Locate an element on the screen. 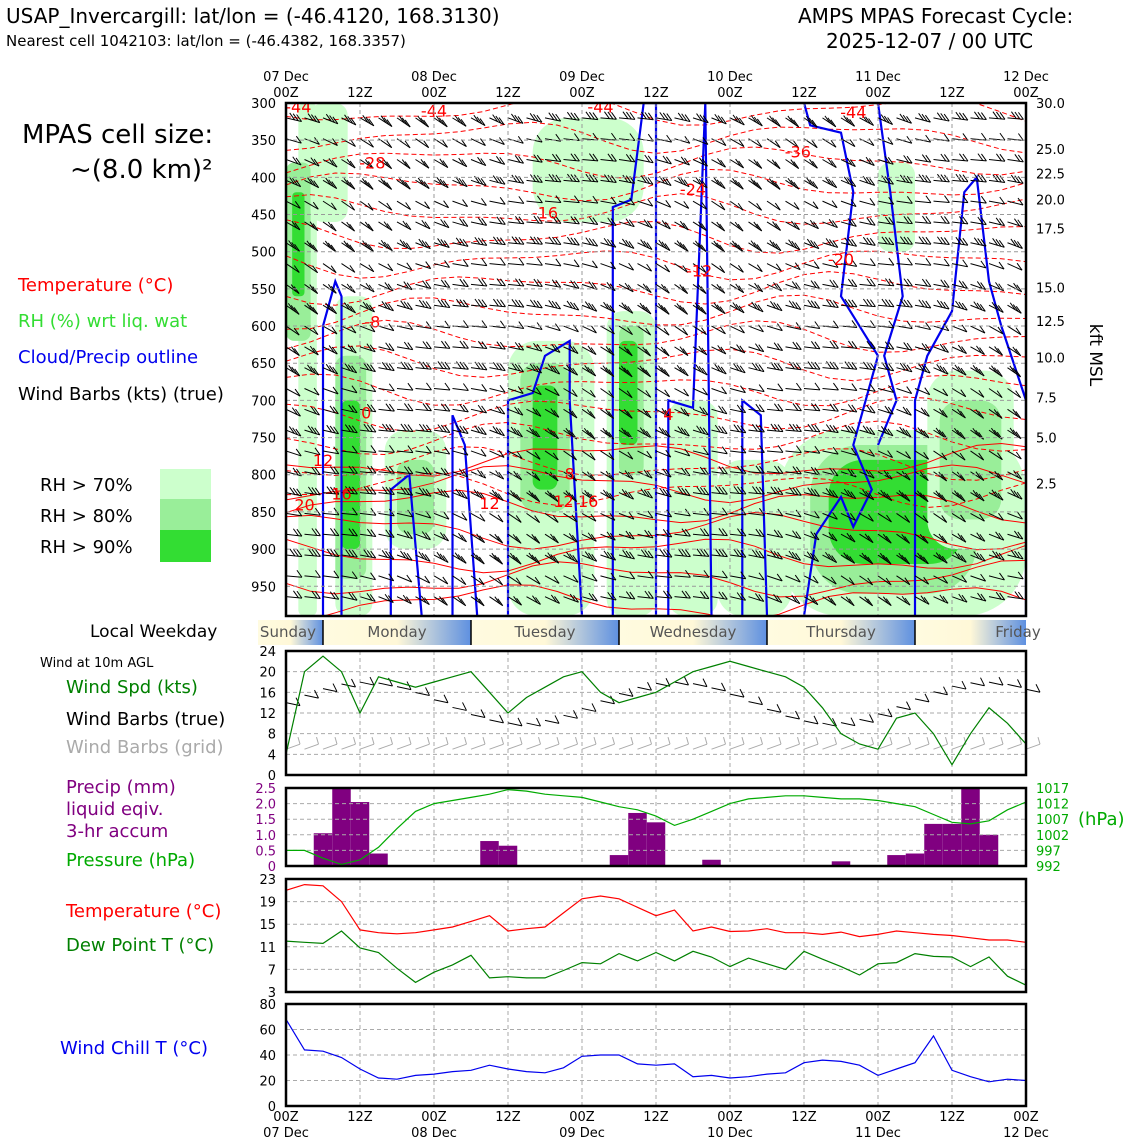  temperature-contour-label: -44 is located at coordinates (298, 107).